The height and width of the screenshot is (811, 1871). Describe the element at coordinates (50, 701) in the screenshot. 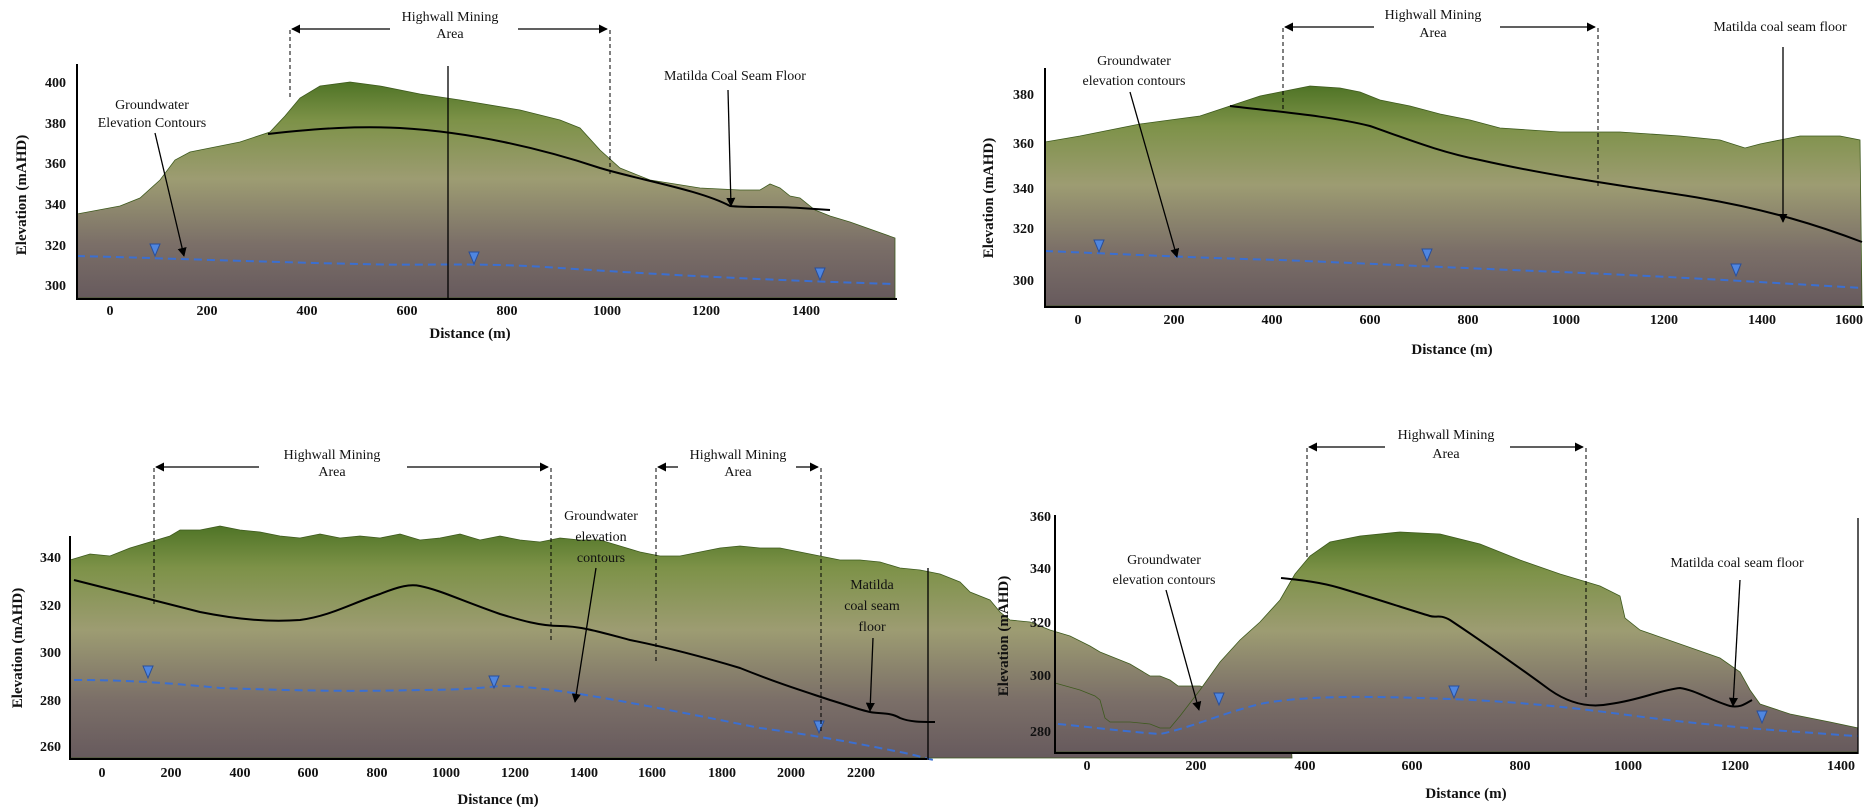

I see `y-tick-label: 280` at that location.